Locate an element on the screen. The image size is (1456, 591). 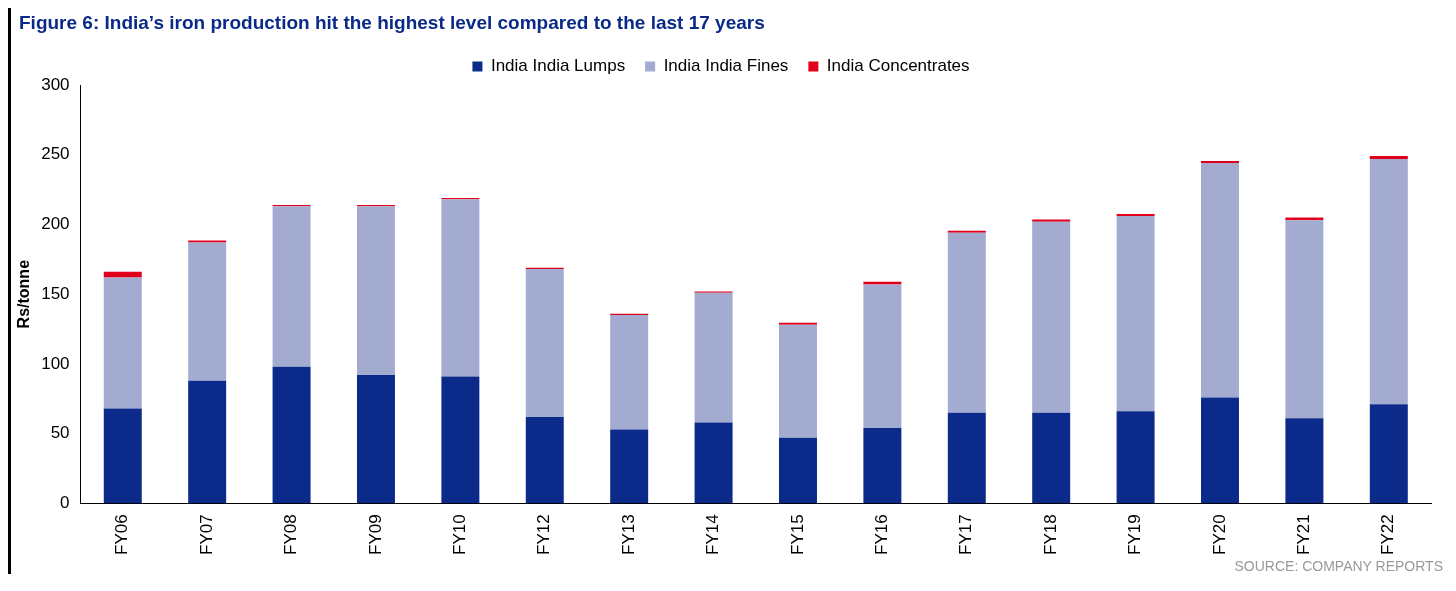
chart-title: Figure 6: India’s iron production hit the highest level compared to the last 17 years is located at coordinates (392, 23).